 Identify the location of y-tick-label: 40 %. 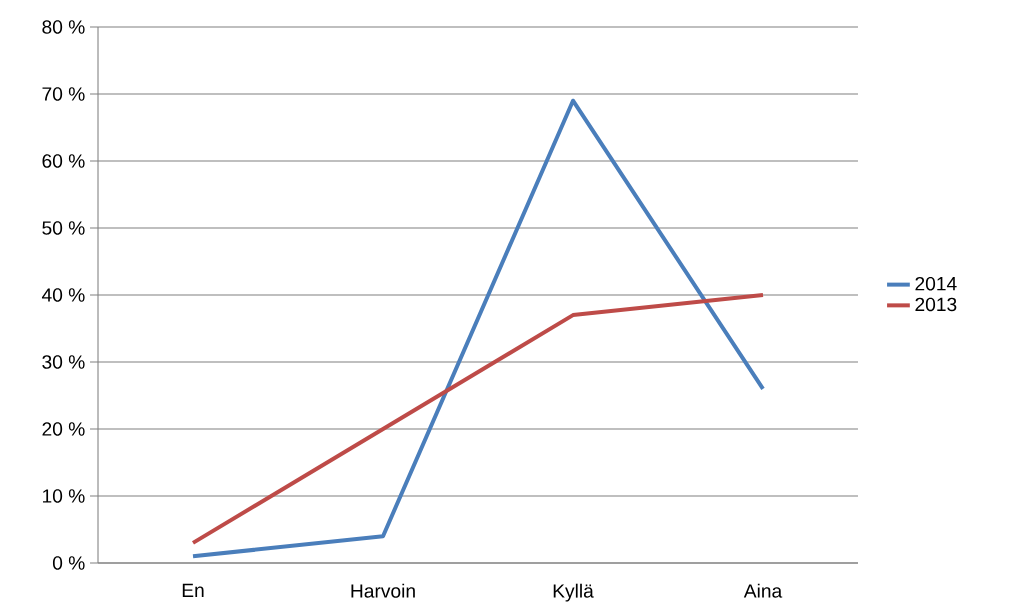
(63, 295).